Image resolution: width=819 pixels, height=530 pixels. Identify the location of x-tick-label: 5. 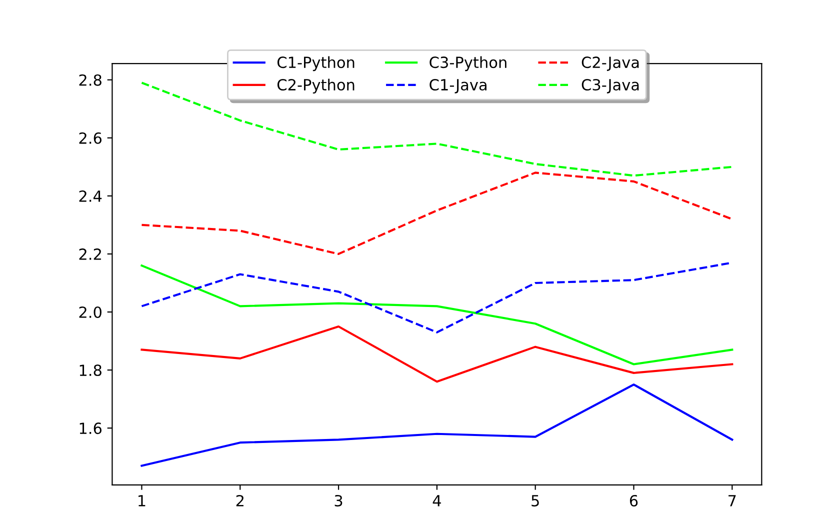
(535, 500).